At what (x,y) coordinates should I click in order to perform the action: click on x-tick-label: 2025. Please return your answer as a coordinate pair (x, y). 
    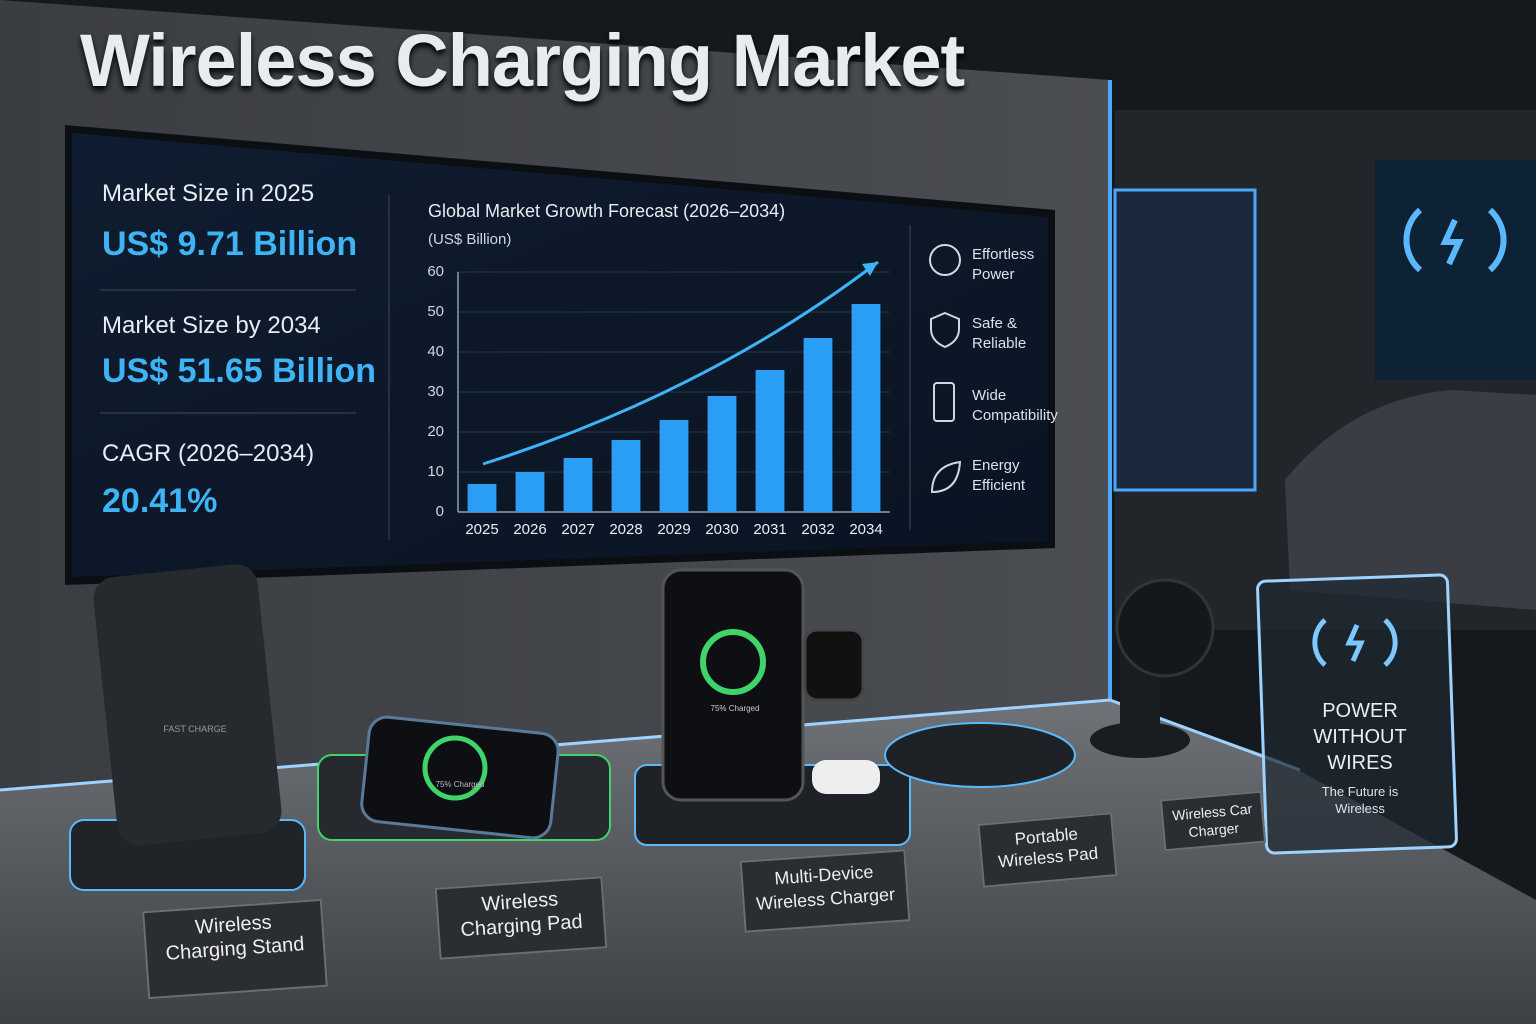
    Looking at the image, I should click on (481, 529).